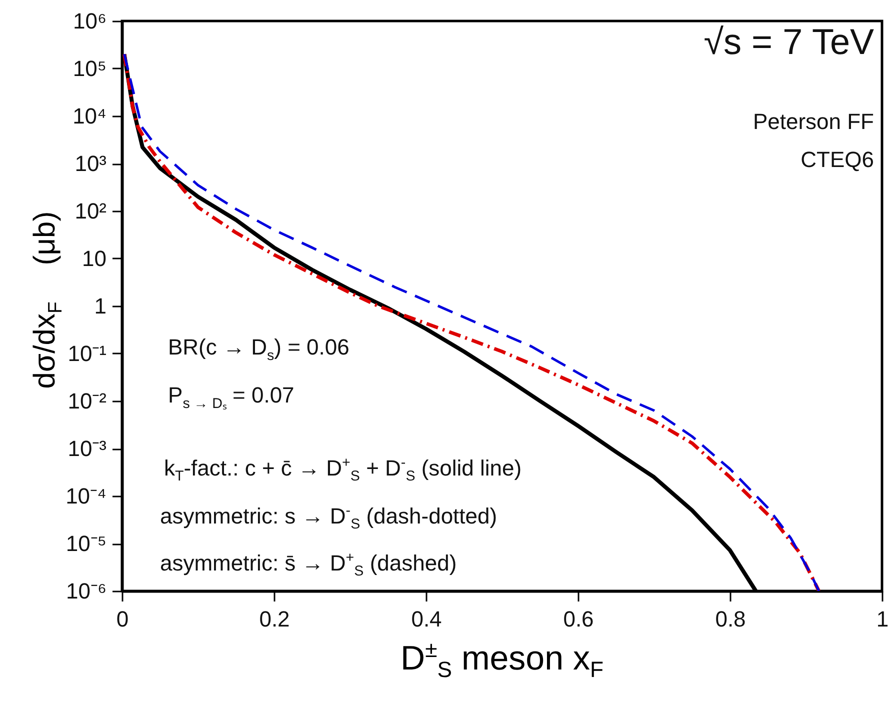  What do you see at coordinates (274, 619) in the screenshot?
I see `x-tick-label: 0.2` at bounding box center [274, 619].